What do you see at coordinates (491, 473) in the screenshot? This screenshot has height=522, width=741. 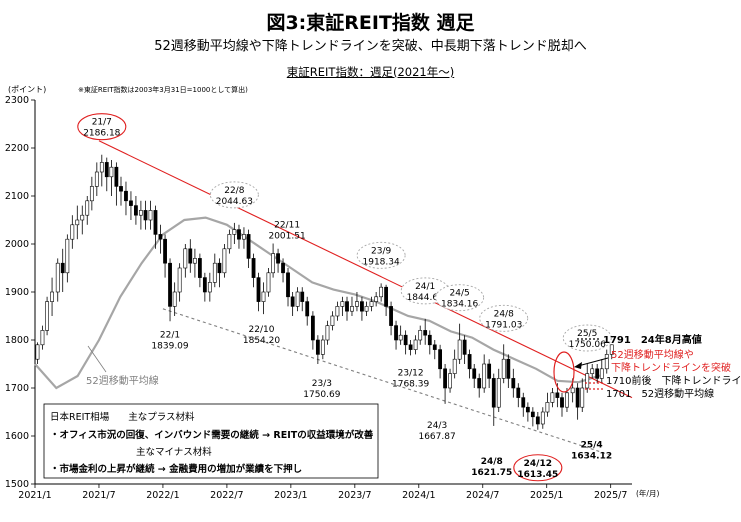 I see `extreme-value-label: 1621.75` at bounding box center [491, 473].